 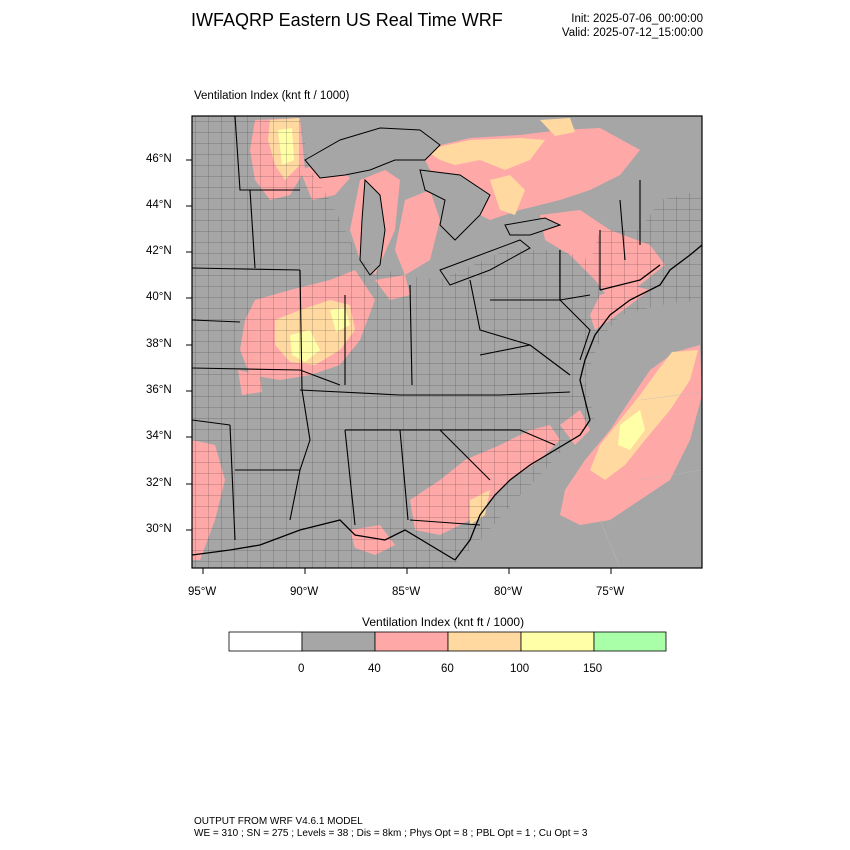 I want to click on model-info-line: OUTPUT FROM WRF V4.6.1 MODEL, so click(x=278, y=821).